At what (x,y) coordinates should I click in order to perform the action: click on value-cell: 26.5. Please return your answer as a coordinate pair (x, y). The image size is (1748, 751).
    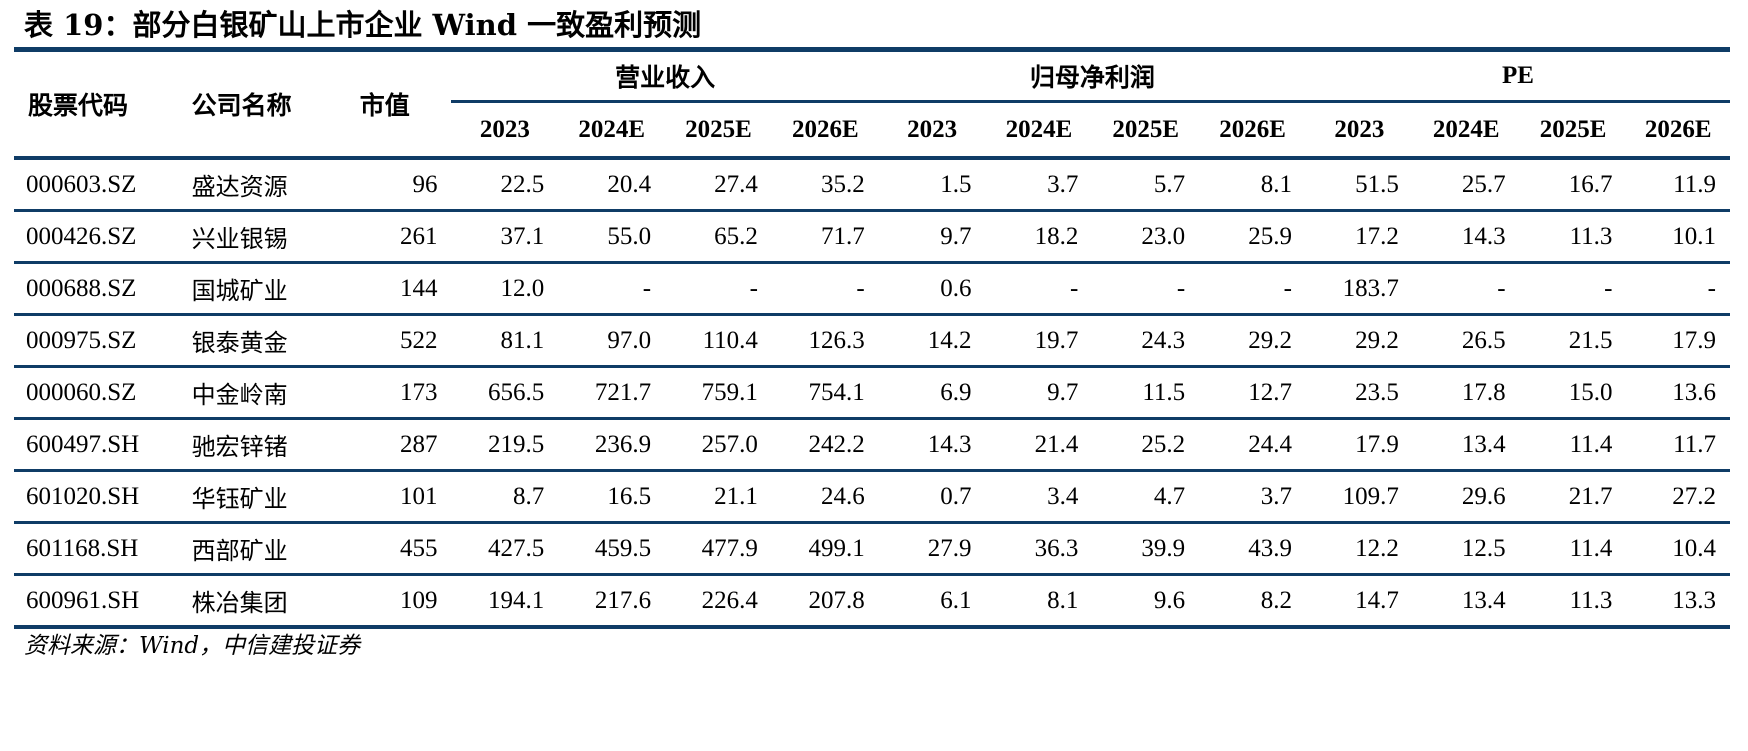
    Looking at the image, I should click on (1466, 341).